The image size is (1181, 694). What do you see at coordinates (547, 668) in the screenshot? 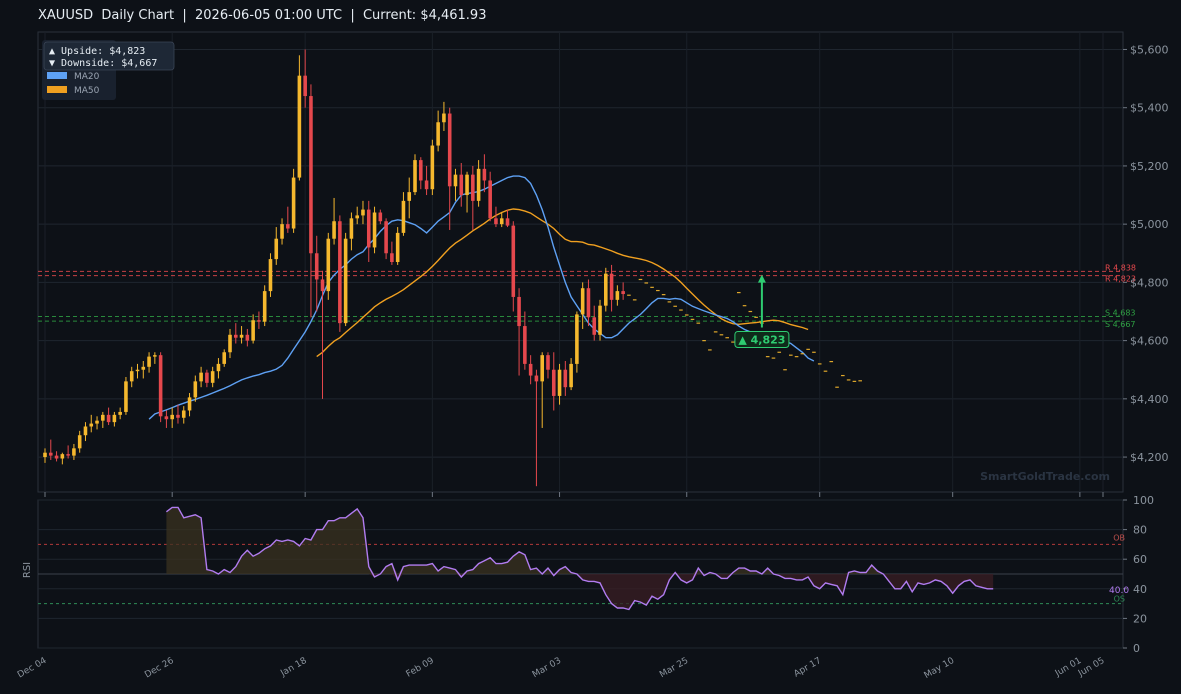
I see `date-tick-label: Mar 03` at bounding box center [547, 668].